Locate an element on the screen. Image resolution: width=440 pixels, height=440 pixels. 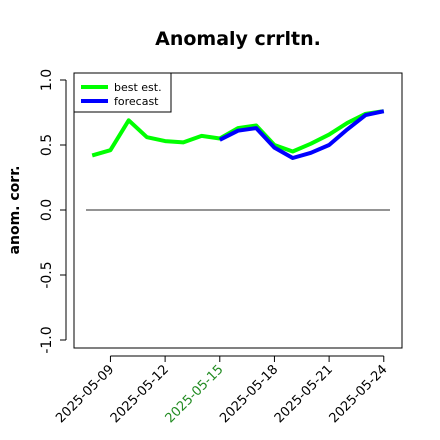
y-tick-label: -1.0 is located at coordinates (47, 339).